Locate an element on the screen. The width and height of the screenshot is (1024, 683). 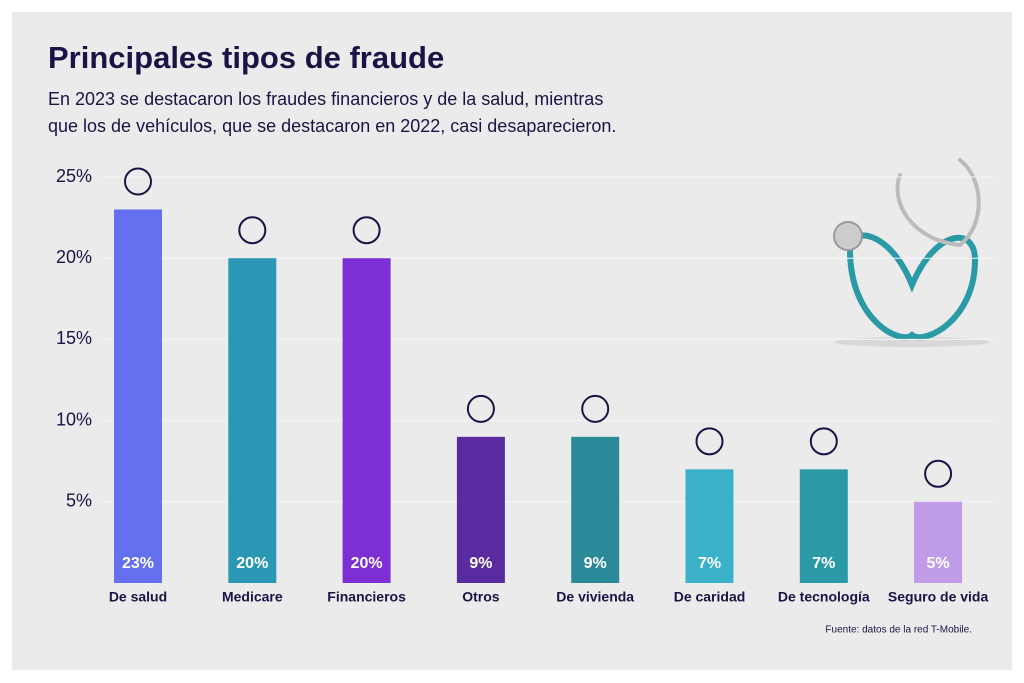
x-tick-label: Financieros is located at coordinates (366, 597).